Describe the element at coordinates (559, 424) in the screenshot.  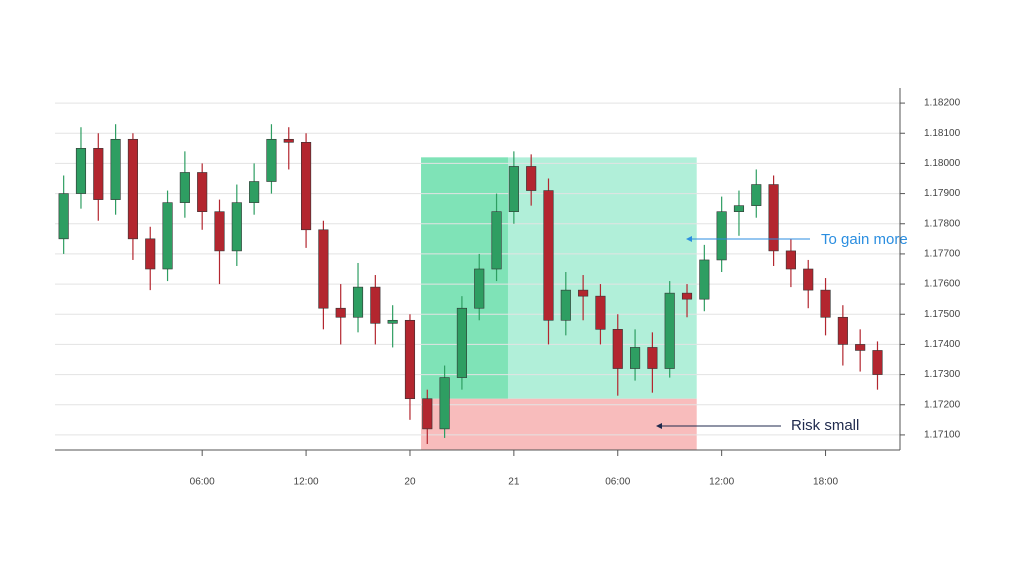
I see `stop-zone` at that location.